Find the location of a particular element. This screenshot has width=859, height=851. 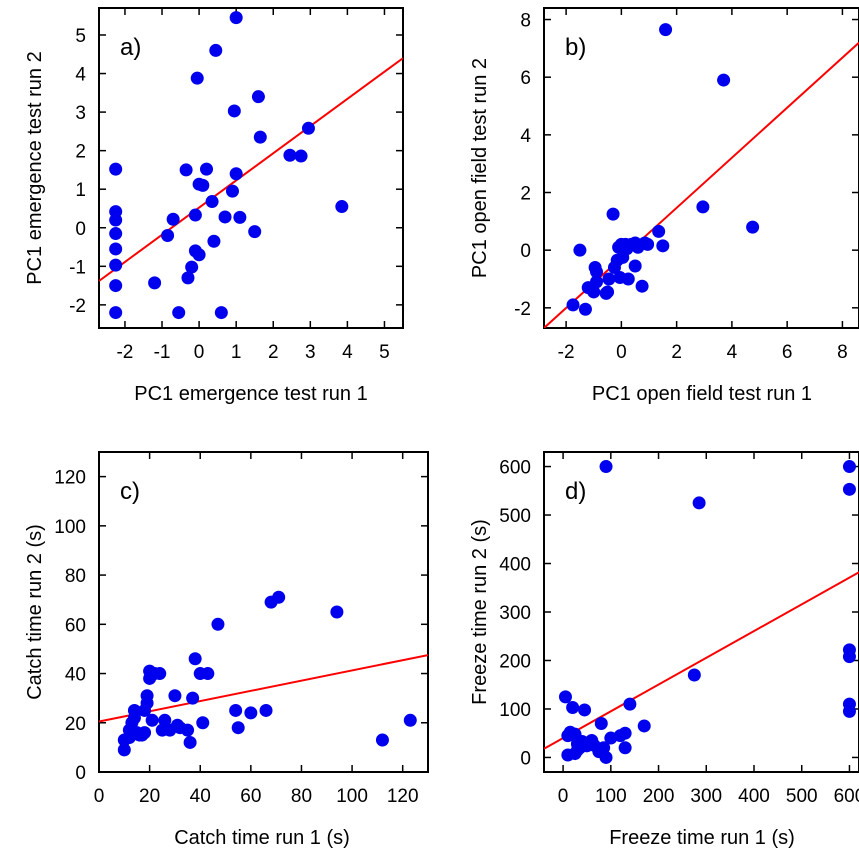

x-tick-label: 120 is located at coordinates (403, 796).